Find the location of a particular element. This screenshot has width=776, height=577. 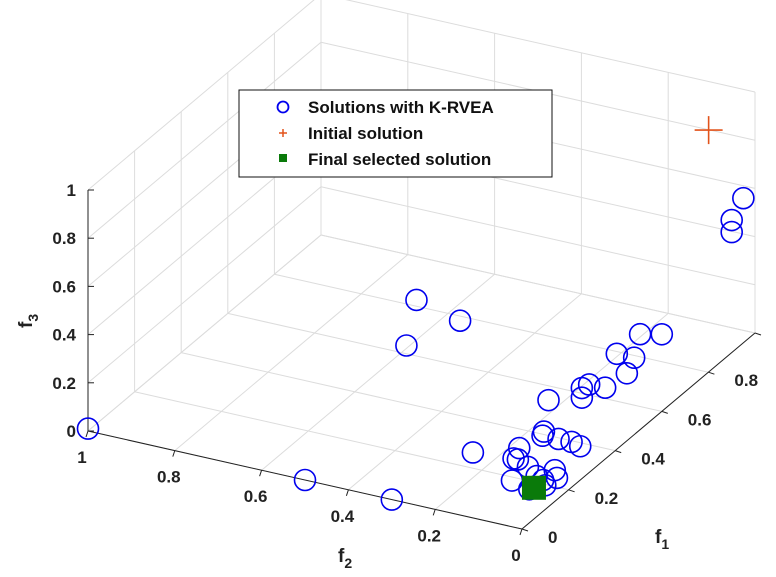

y-tick-label: 1 is located at coordinates (81, 457).